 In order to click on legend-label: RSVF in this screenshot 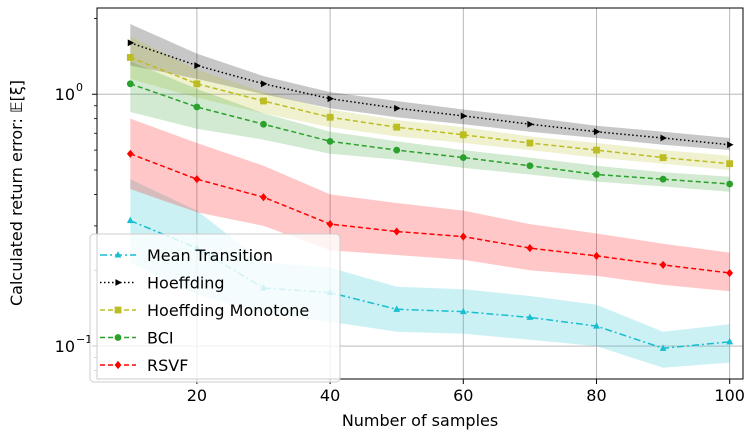, I will do `click(167, 365)`.